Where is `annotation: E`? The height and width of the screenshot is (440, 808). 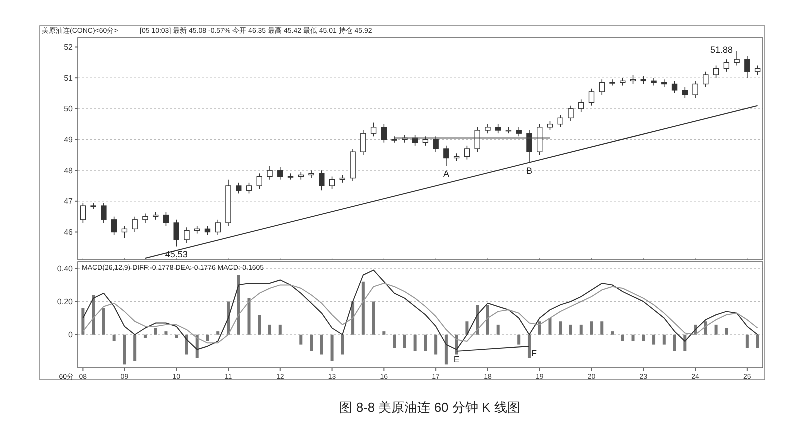
annotation: E is located at coordinates (457, 359).